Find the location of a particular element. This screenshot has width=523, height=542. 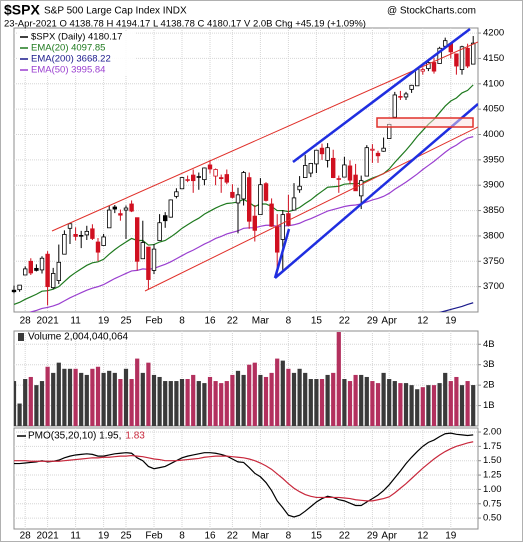

x-tick-label: 15 is located at coordinates (317, 321).